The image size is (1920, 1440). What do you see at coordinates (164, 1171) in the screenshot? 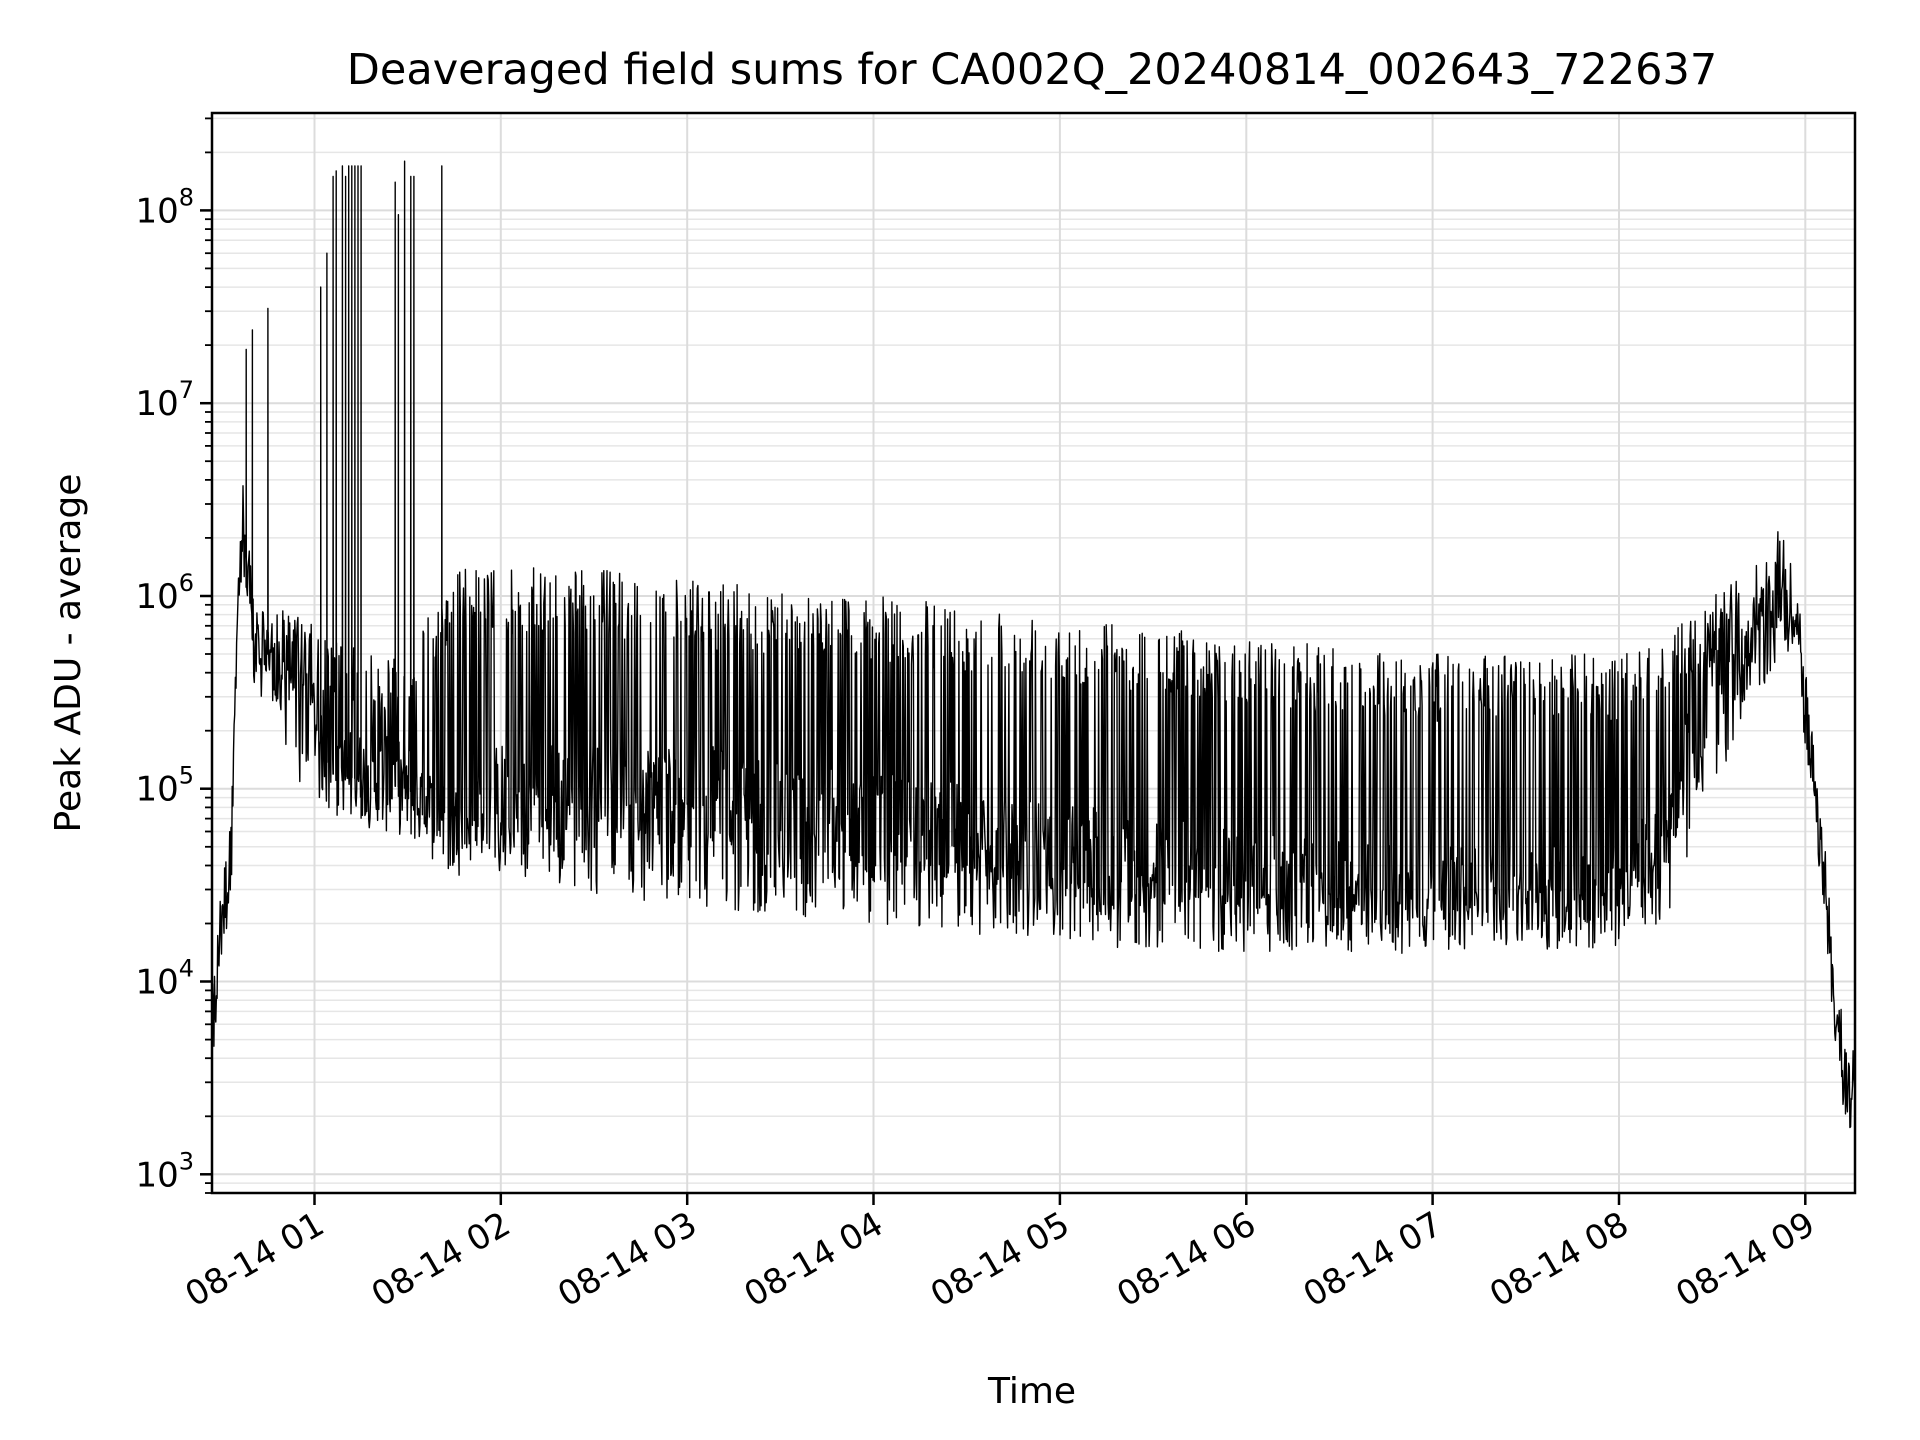
I see `y-tick-label: 10³` at bounding box center [164, 1171].